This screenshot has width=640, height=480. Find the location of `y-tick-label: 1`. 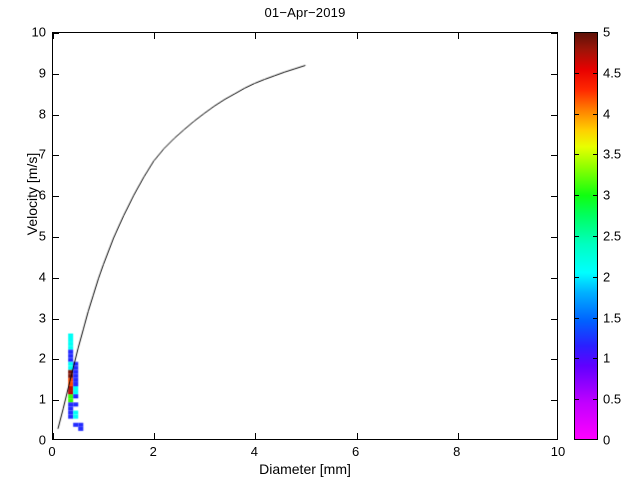

y-tick-label: 1 is located at coordinates (42, 399).